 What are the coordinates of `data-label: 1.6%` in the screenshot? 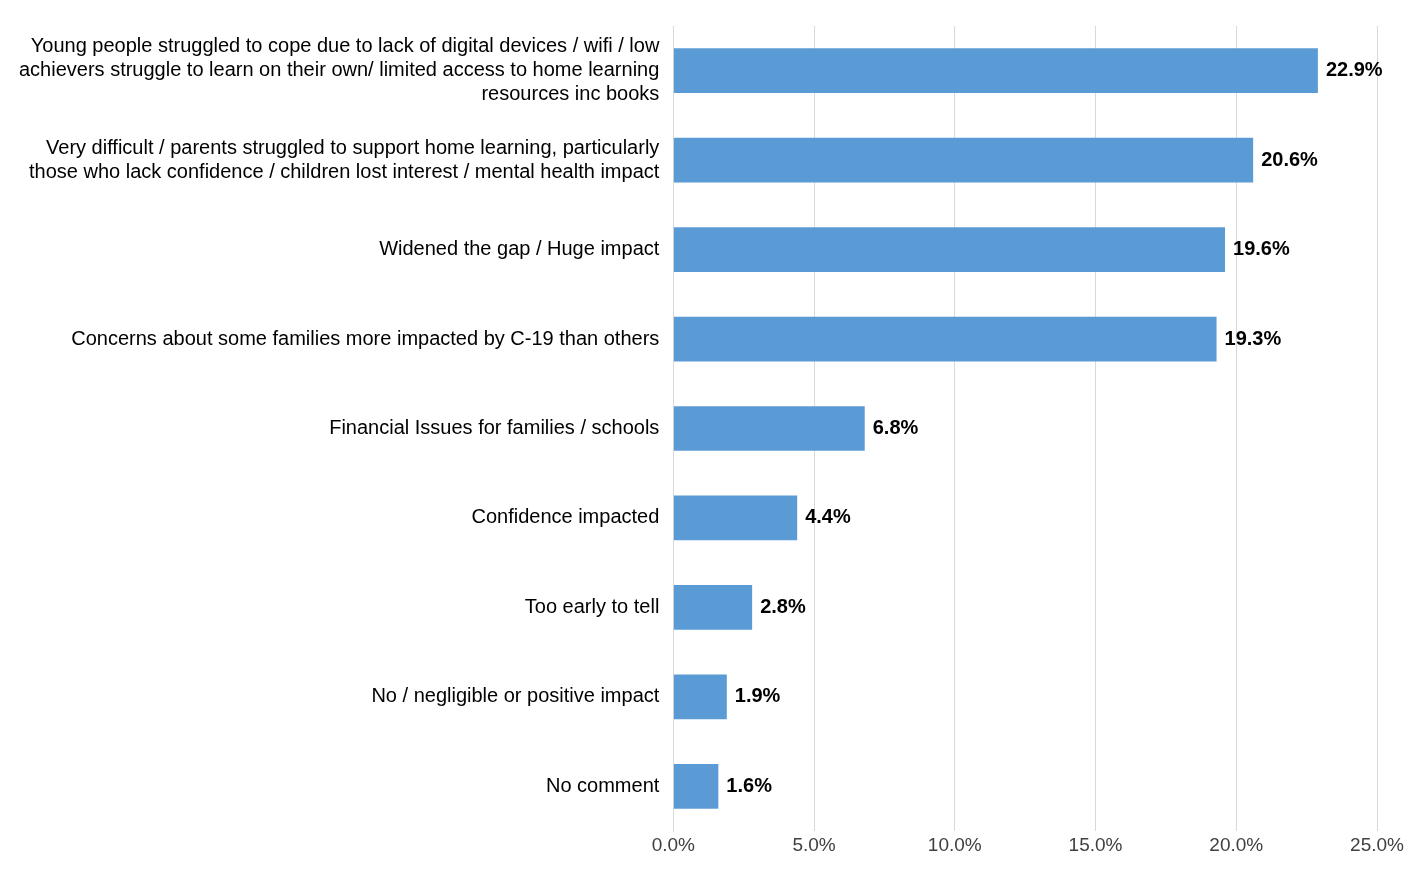 It's located at (749, 784).